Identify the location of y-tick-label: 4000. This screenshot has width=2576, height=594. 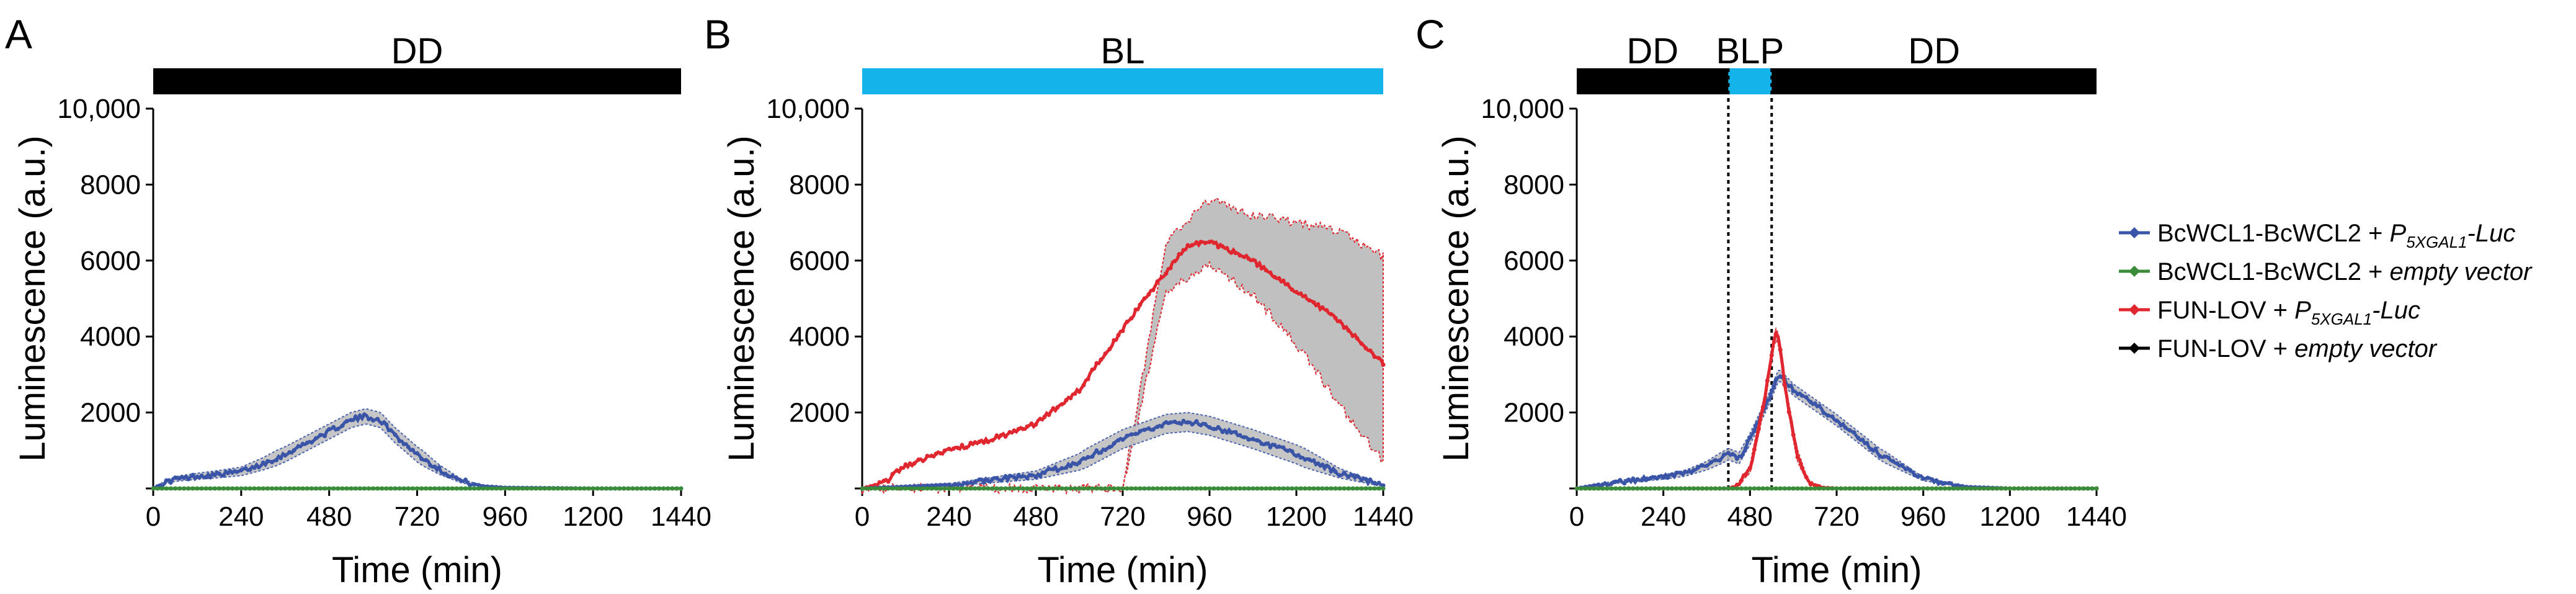
(110, 337).